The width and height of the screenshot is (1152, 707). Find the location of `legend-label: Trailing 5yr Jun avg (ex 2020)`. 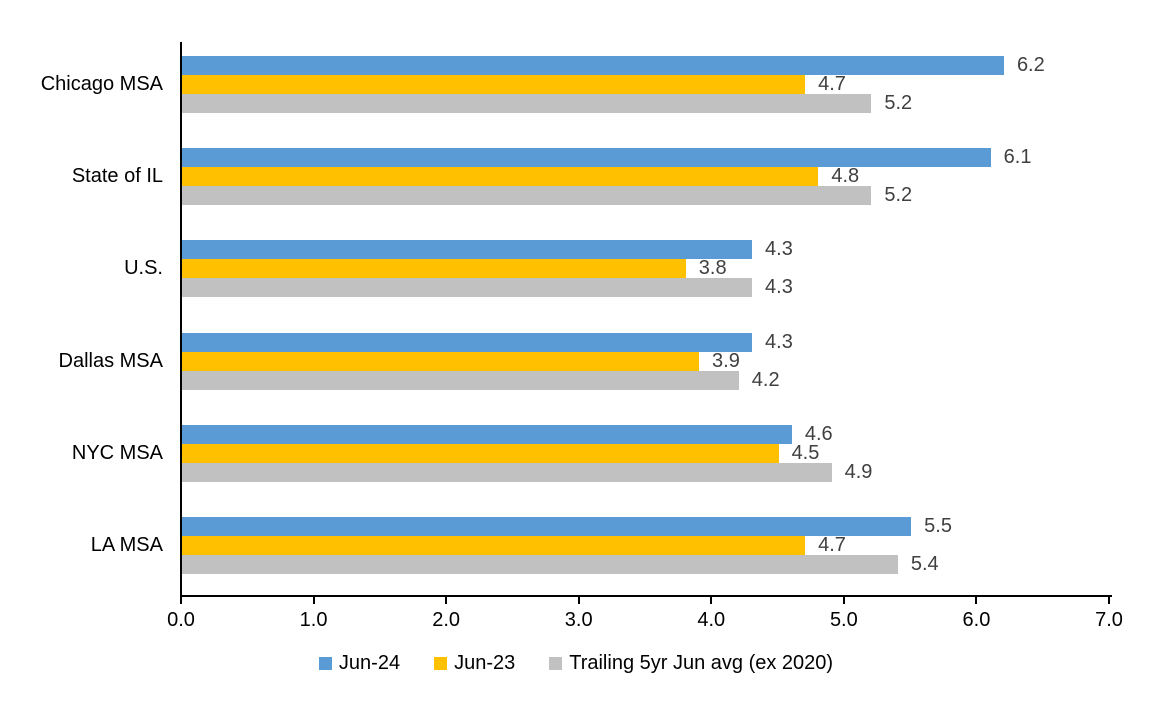

legend-label: Trailing 5yr Jun avg (ex 2020) is located at coordinates (701, 663).